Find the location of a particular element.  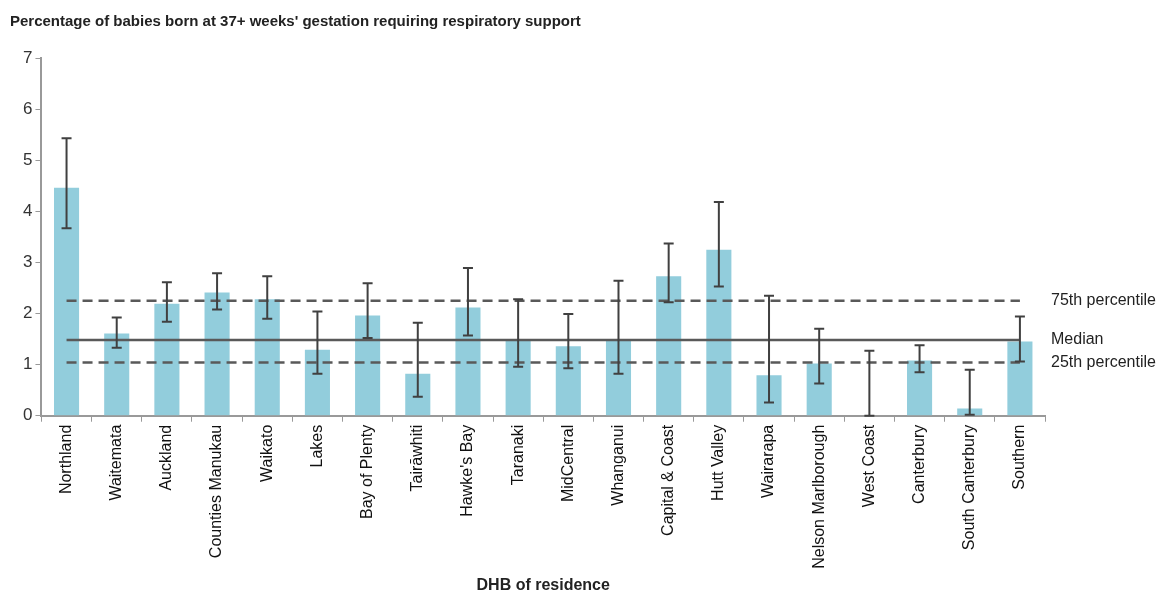

x-tick-label: Nelson Marlborough is located at coordinates (818, 496).